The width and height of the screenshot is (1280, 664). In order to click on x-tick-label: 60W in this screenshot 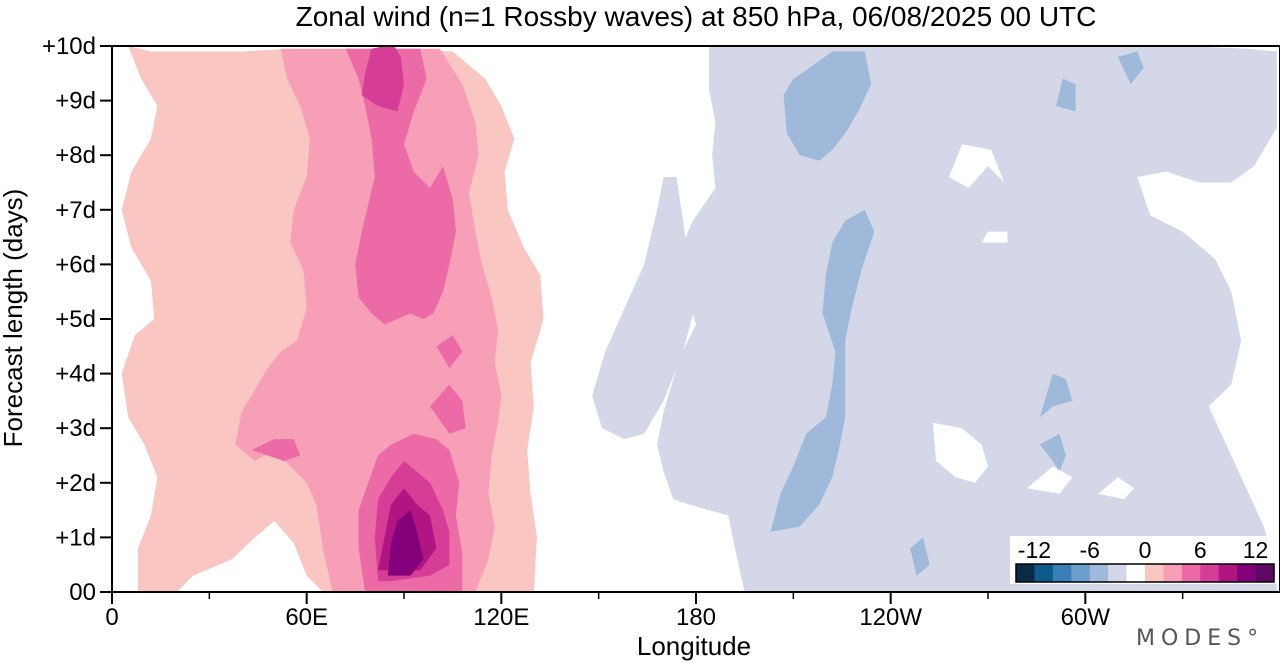, I will do `click(1086, 617)`.